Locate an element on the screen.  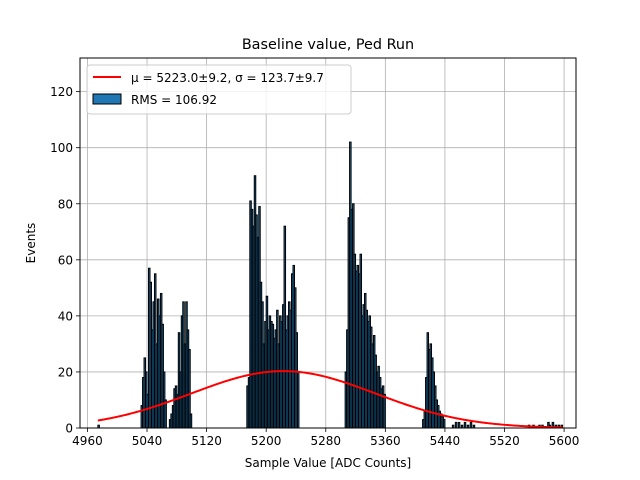
x-tick-label: 5280 is located at coordinates (325, 441).